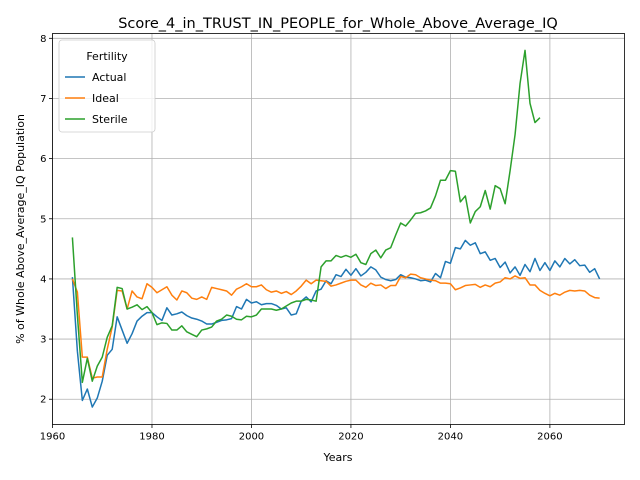 The width and height of the screenshot is (640, 480). Describe the element at coordinates (251, 437) in the screenshot. I see `x-tick-label: 2000` at that location.